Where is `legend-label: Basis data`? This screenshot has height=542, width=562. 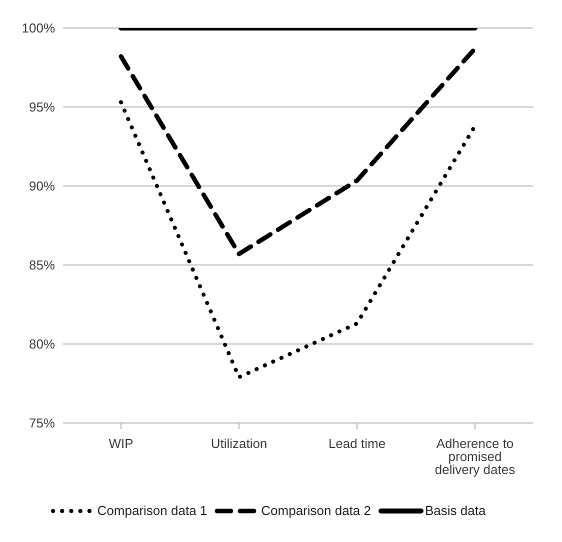 legend-label: Basis data is located at coordinates (455, 510).